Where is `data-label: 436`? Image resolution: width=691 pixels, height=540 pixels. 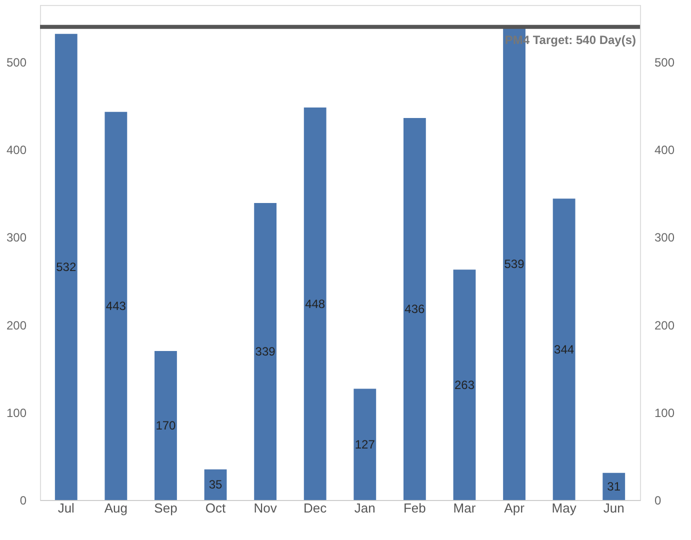 data-label: 436 is located at coordinates (415, 309).